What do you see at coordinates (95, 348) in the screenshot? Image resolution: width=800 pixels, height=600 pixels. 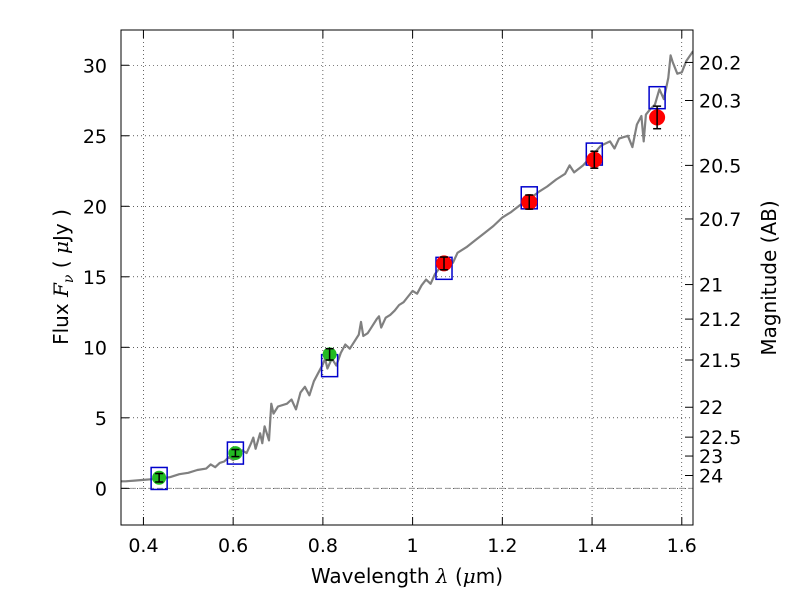 I see `y-tick-label: 10` at bounding box center [95, 348].